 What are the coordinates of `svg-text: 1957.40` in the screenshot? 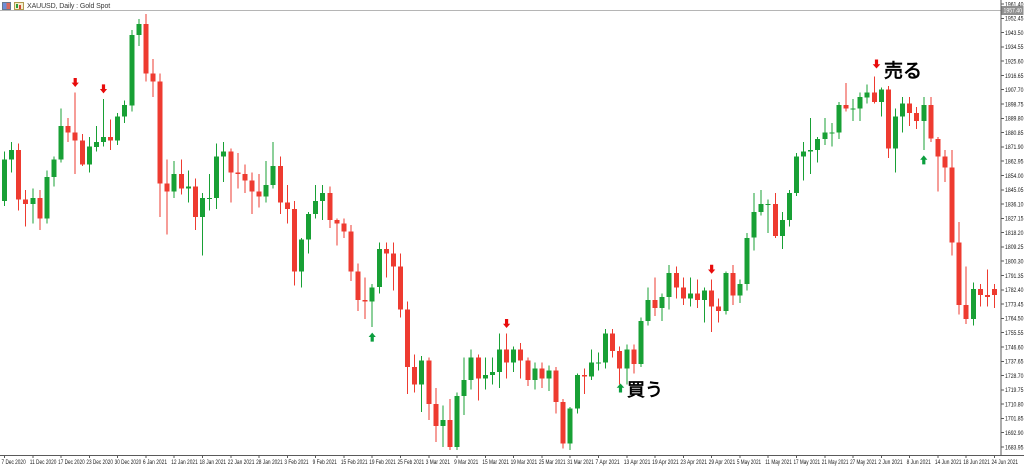 It's located at (1013, 11).